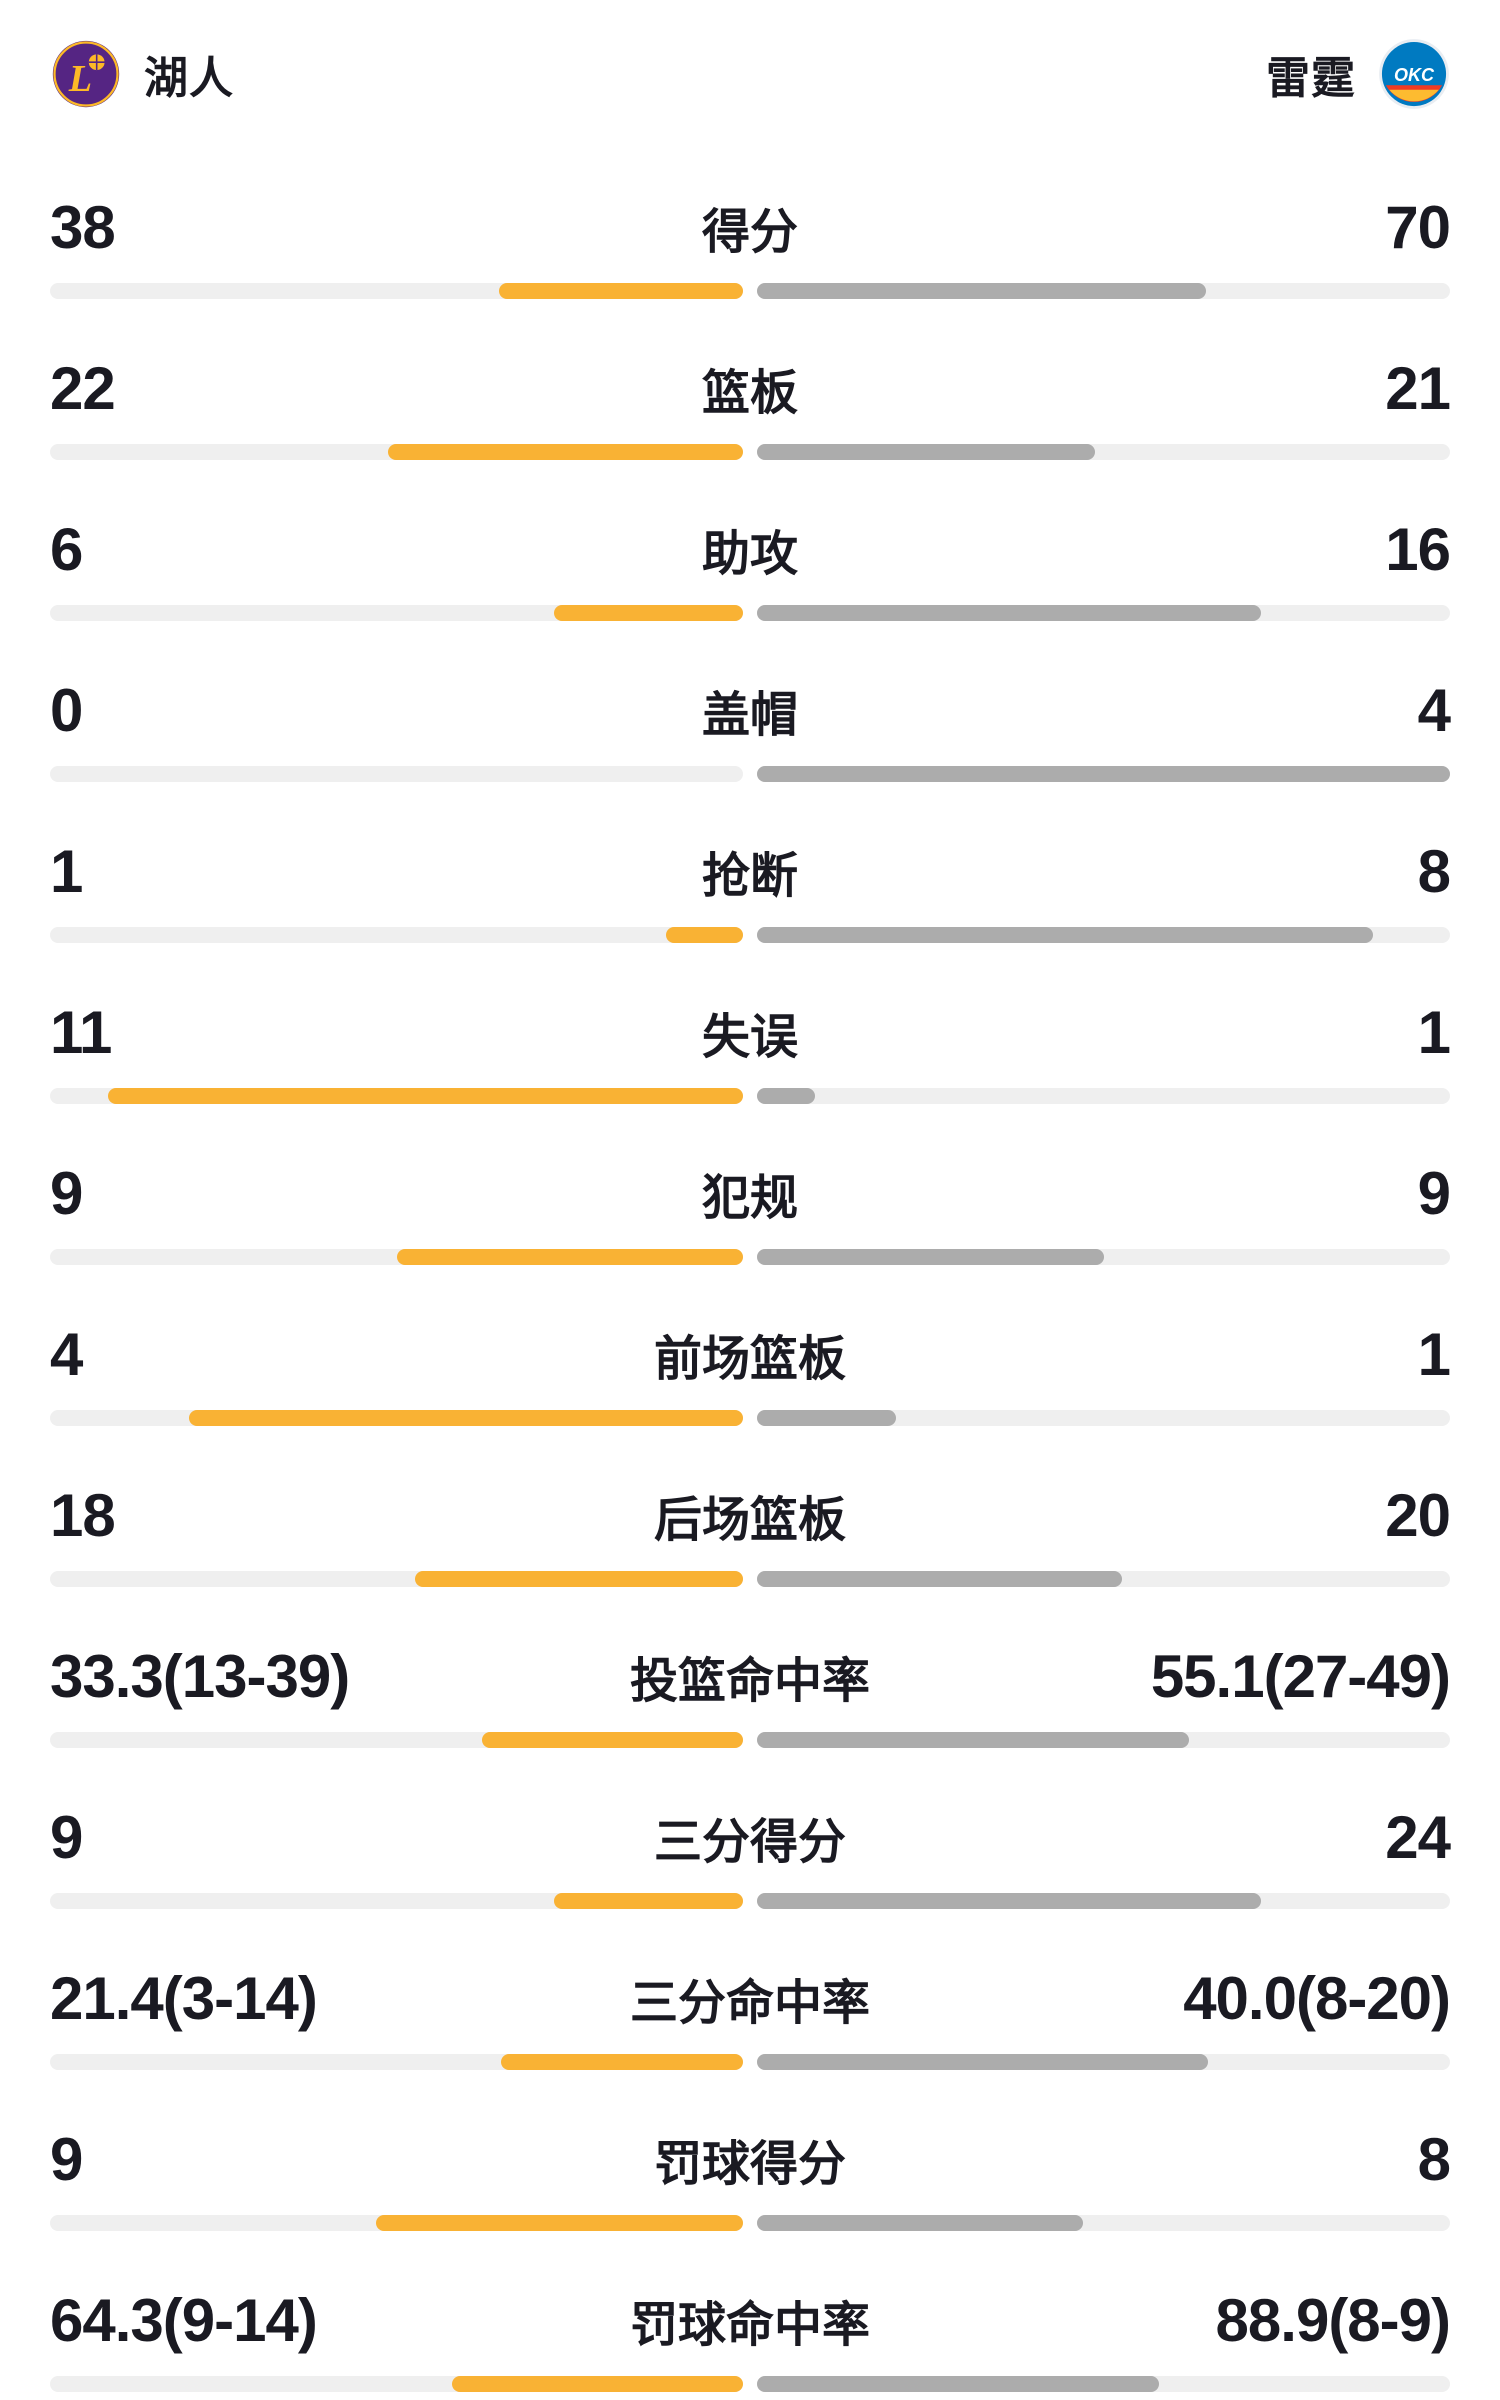  What do you see at coordinates (750, 2003) in the screenshot?
I see `stat-label: 三分命中率` at bounding box center [750, 2003].